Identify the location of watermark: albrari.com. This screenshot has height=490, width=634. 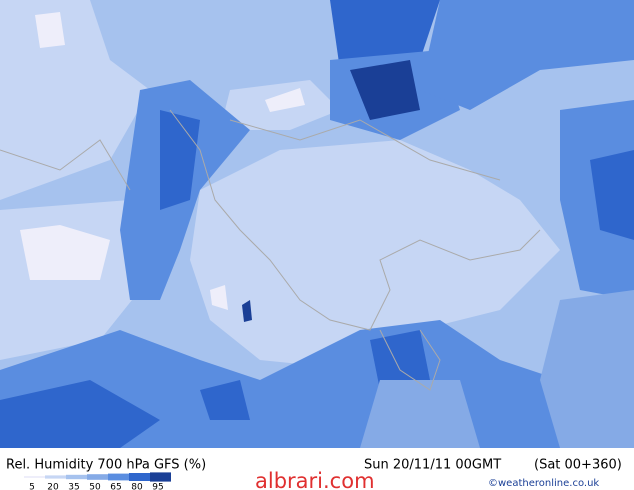
(315, 479).